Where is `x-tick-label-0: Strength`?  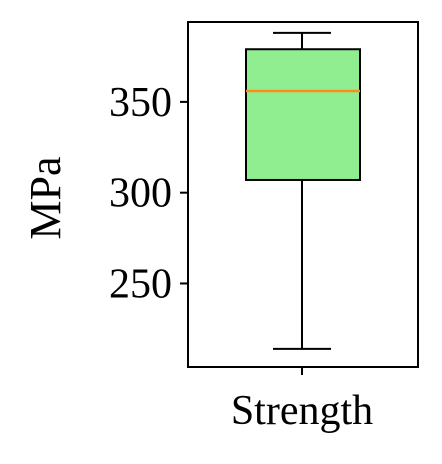 x-tick-label-0: Strength is located at coordinates (302, 411).